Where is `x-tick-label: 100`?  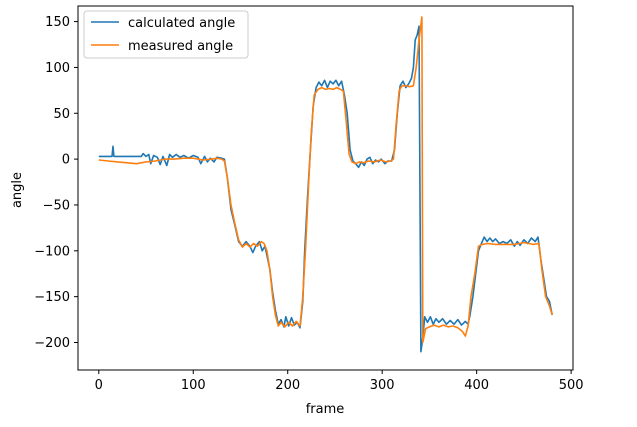
x-tick-label: 100 is located at coordinates (193, 385).